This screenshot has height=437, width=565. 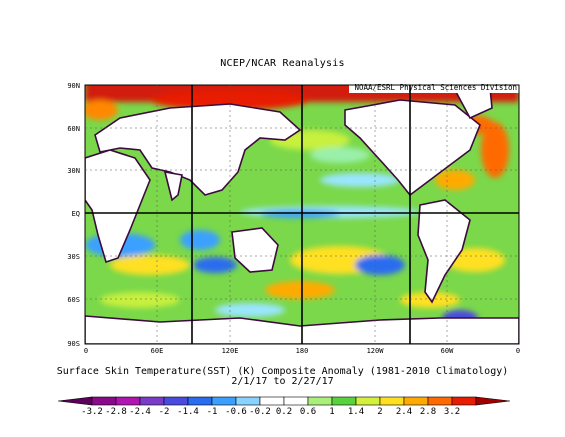 I want to click on lat-label-eq: EQ, so click(x=76, y=214).